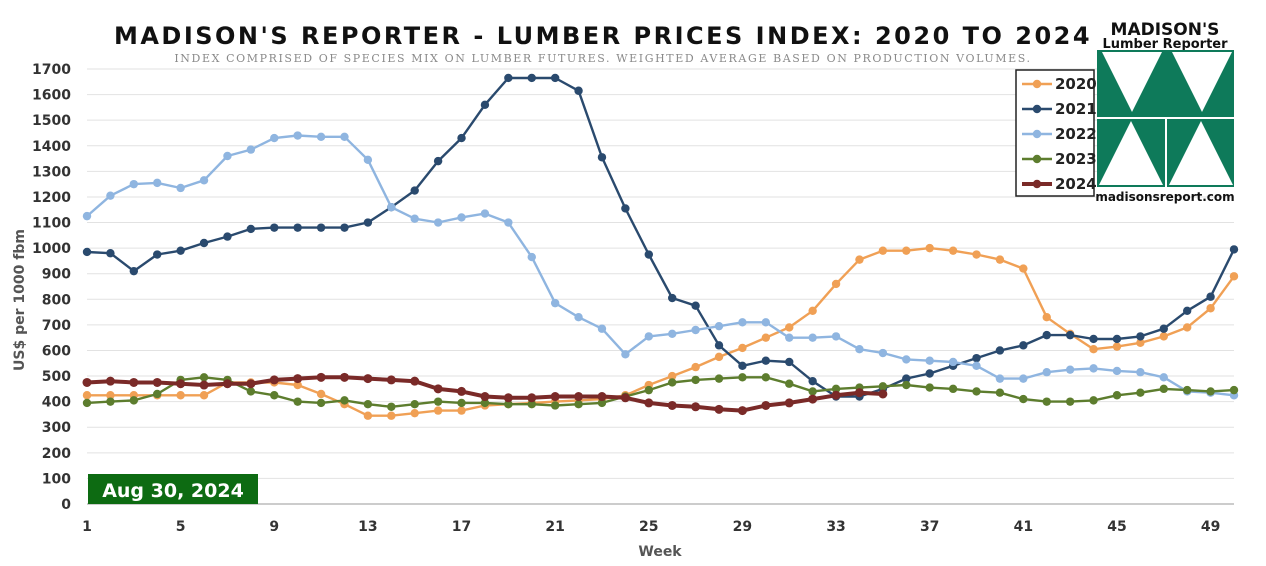 The image size is (1266, 566). Describe the element at coordinates (56, 326) in the screenshot. I see `y-tick-label: 700` at that location.